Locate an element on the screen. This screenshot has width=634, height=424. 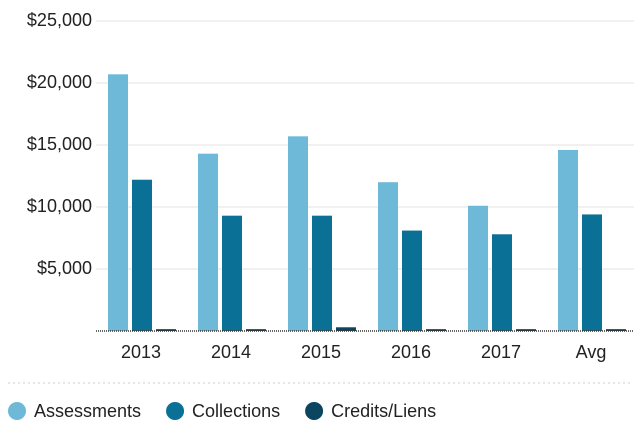
x-tick-label: 2017 is located at coordinates (501, 352).